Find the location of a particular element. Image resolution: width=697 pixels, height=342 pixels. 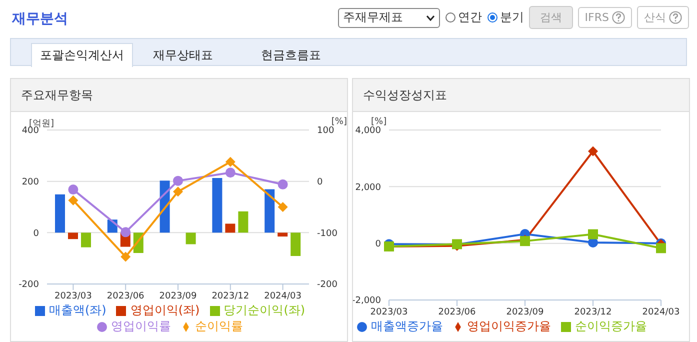

text: 재무분석 is located at coordinates (40, 19).